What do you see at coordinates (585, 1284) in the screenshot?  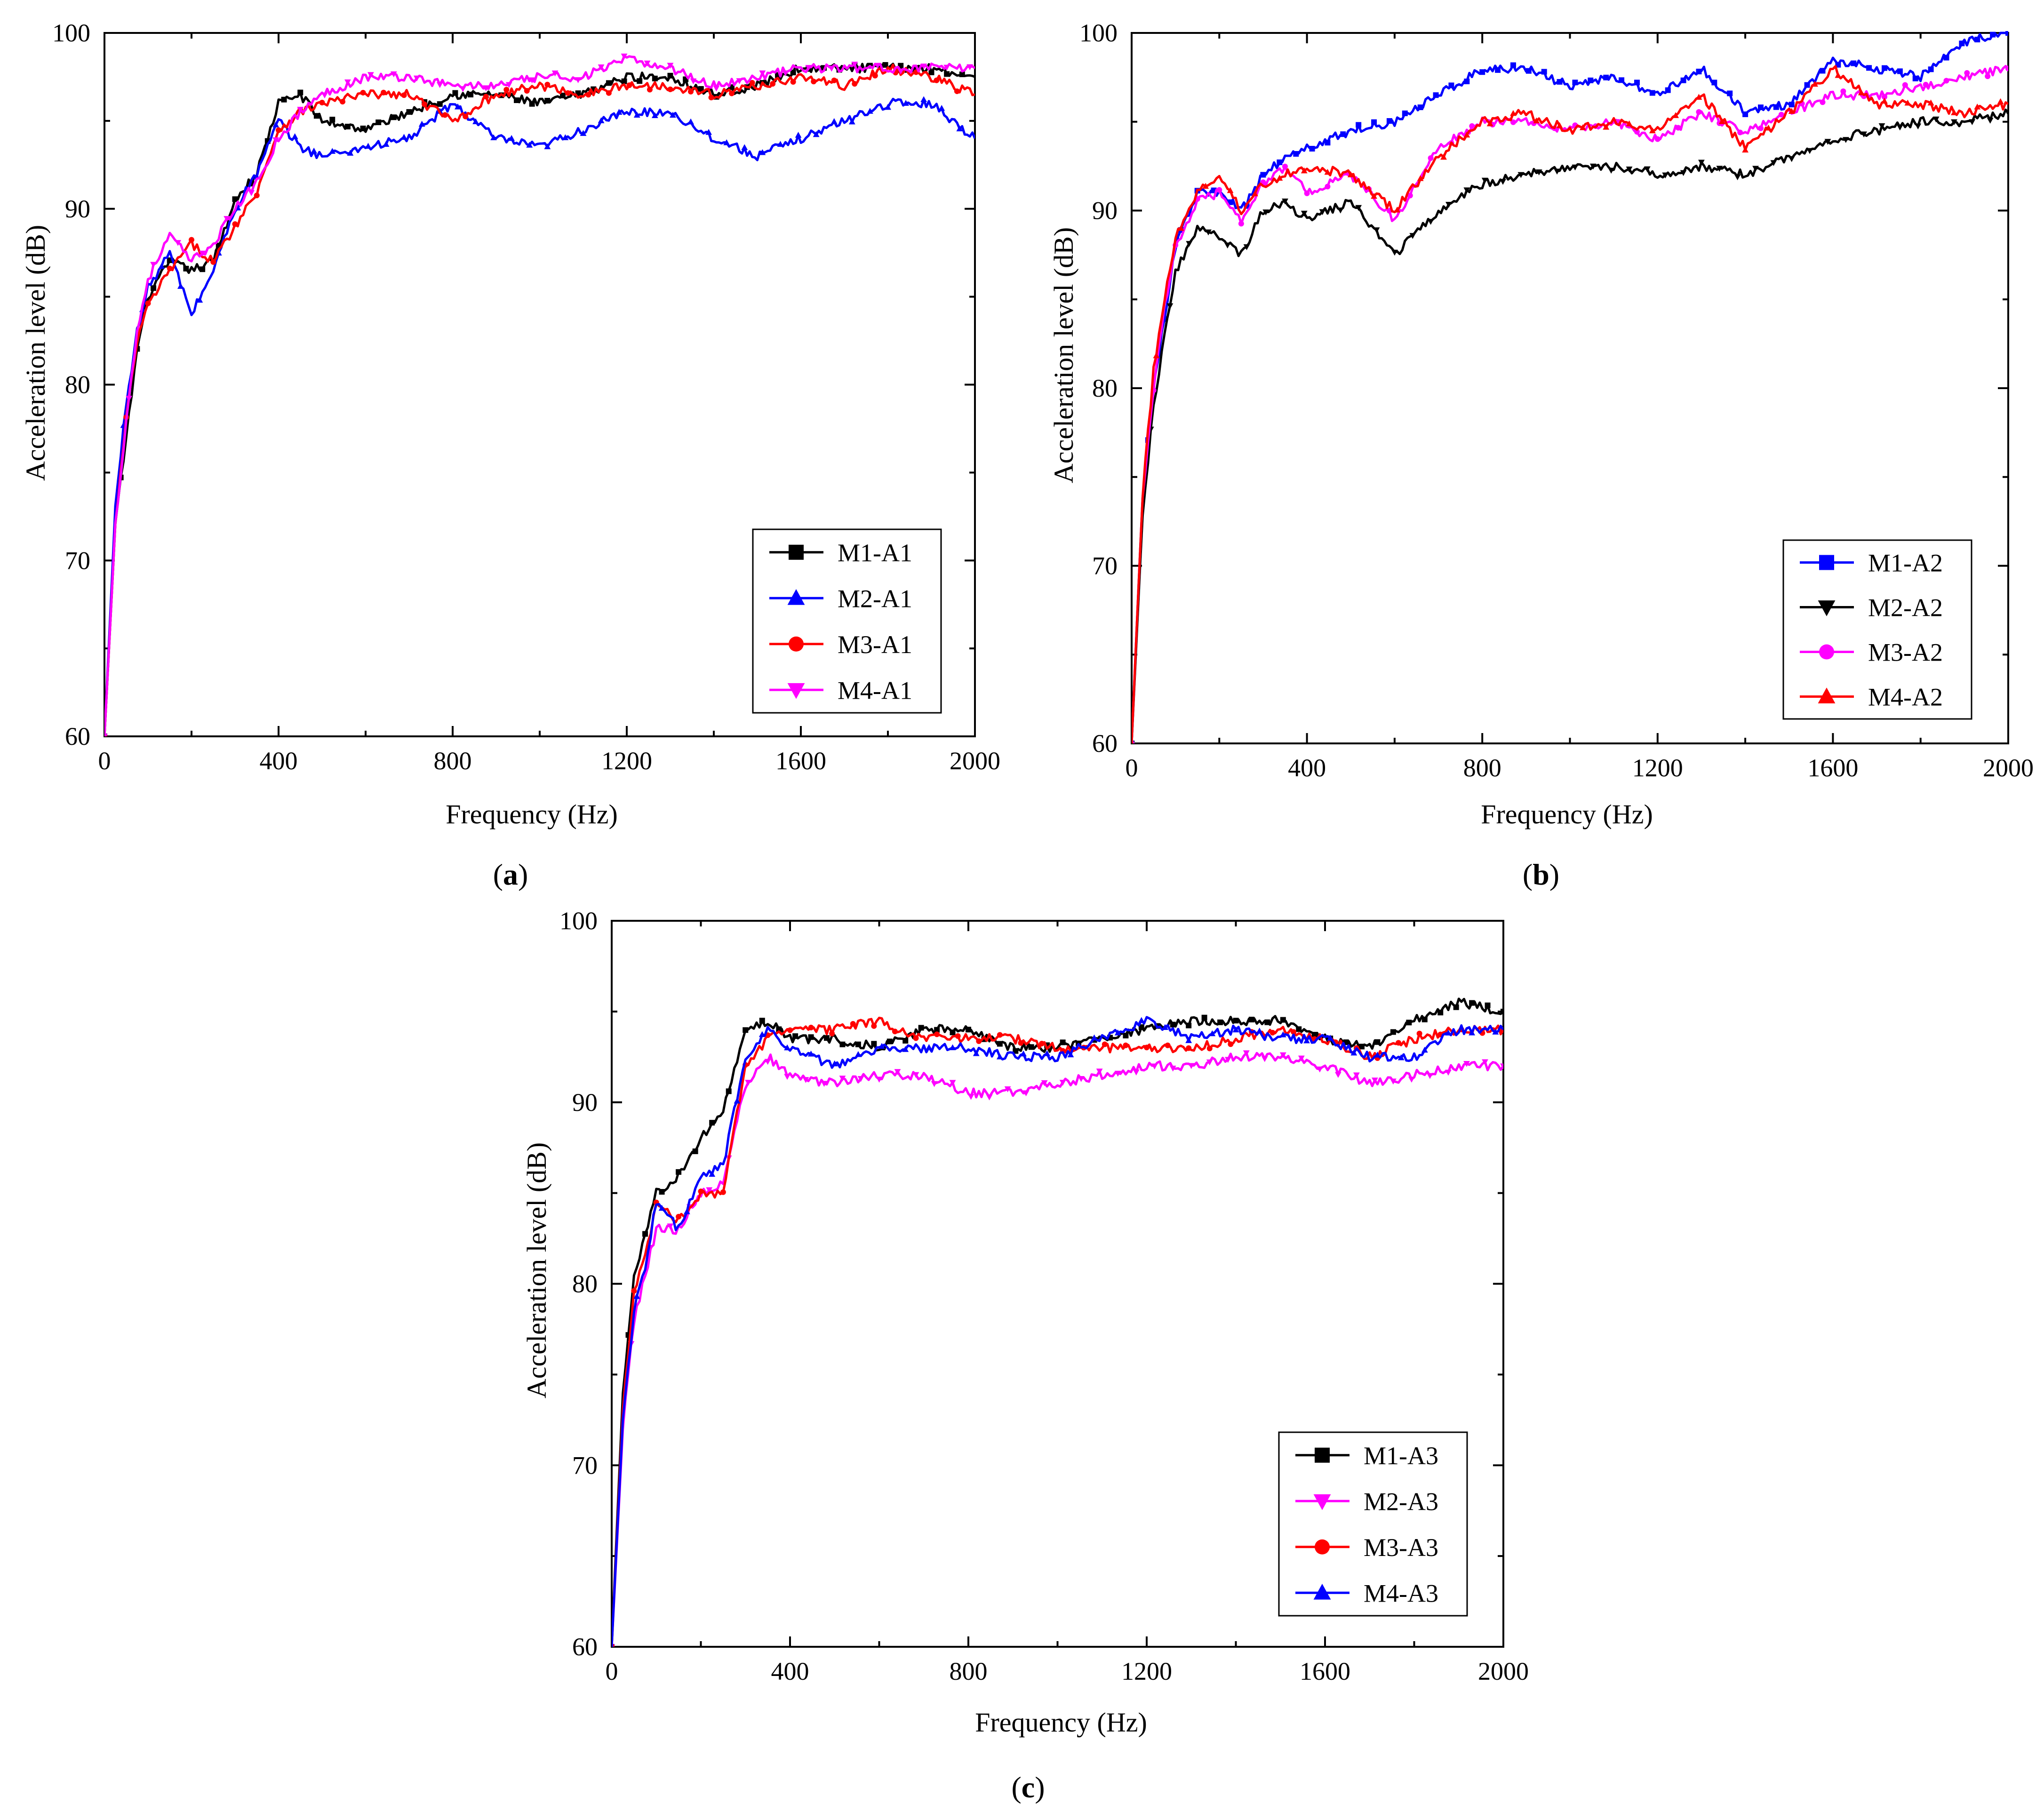 I see `panel-c-y-tick-label: 80` at bounding box center [585, 1284].